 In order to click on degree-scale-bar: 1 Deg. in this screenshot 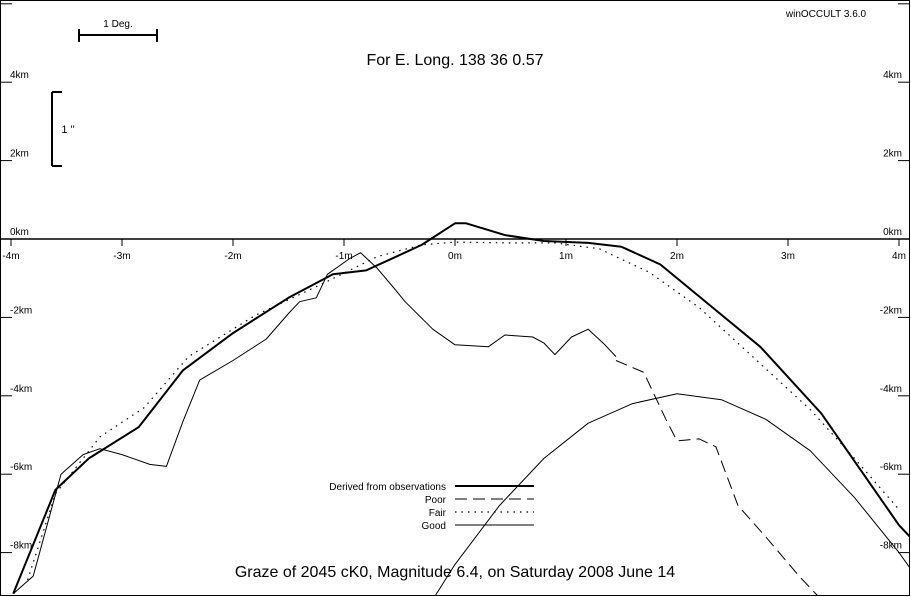, I will do `click(118, 30)`.